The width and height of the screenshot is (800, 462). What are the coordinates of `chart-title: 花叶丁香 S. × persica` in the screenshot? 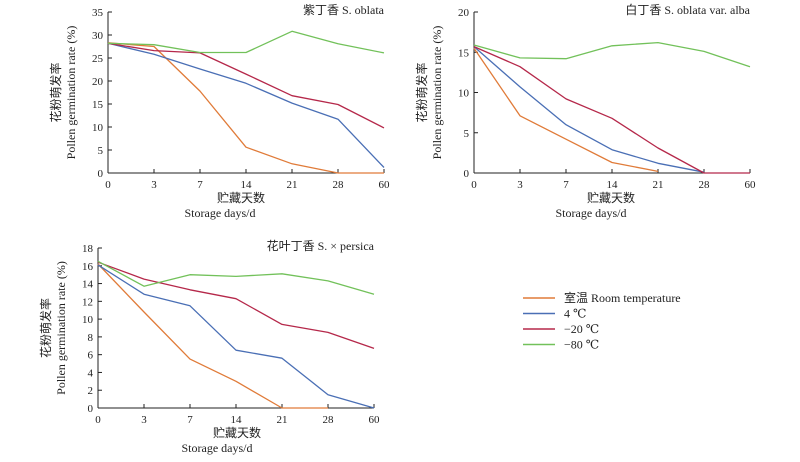 It's located at (321, 245).